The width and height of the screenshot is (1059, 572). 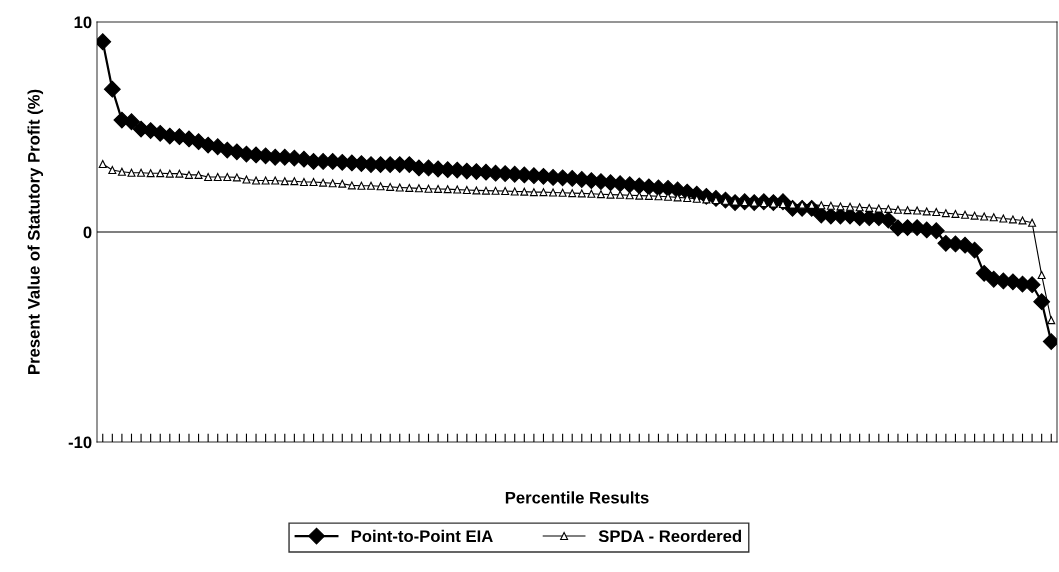 What do you see at coordinates (83, 22) in the screenshot?
I see `y-tick-label: 10` at bounding box center [83, 22].